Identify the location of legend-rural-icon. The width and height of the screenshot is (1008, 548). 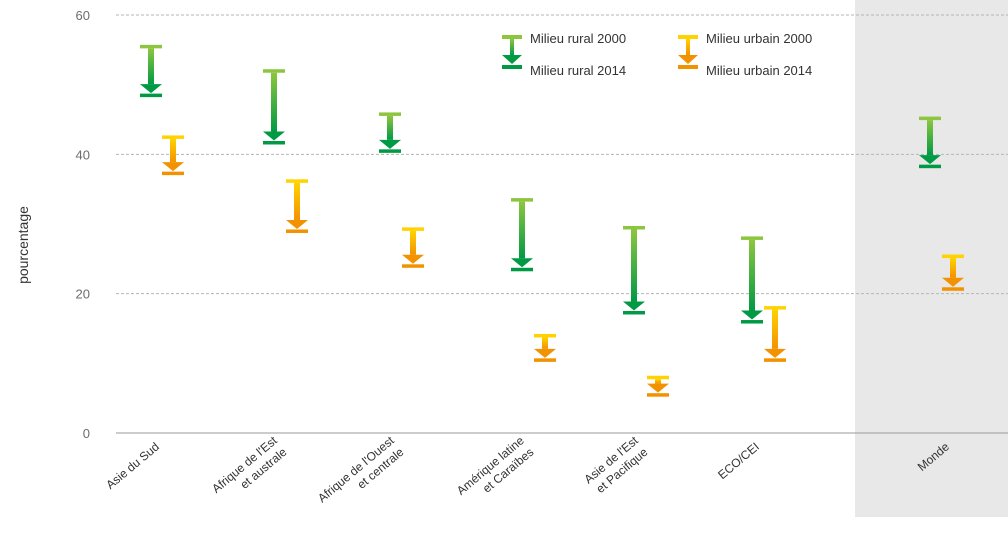
(512, 52).